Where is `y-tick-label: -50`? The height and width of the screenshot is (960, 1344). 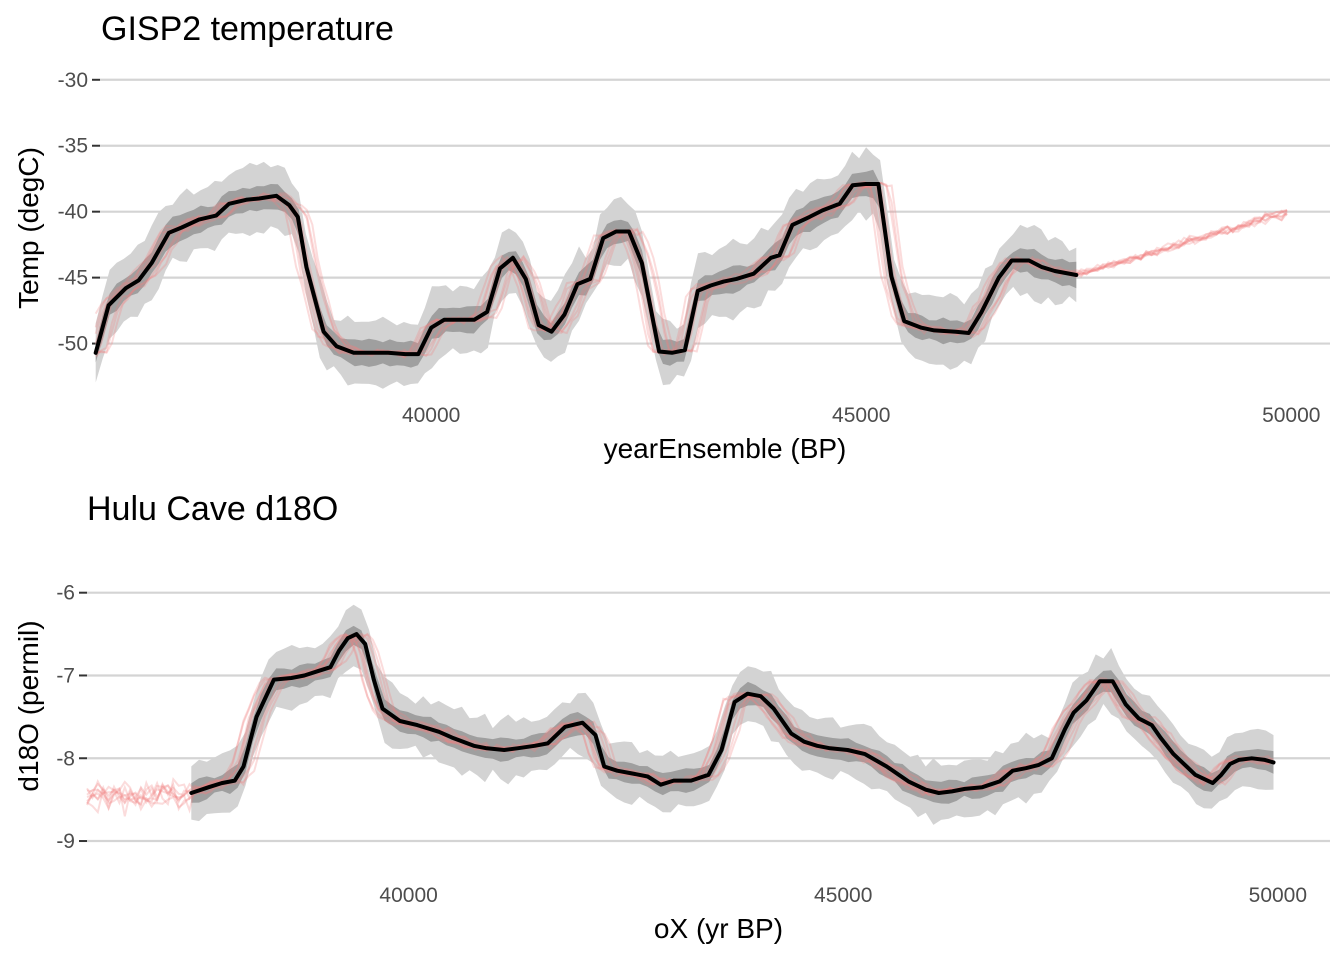
y-tick-label: -50 is located at coordinates (73, 344).